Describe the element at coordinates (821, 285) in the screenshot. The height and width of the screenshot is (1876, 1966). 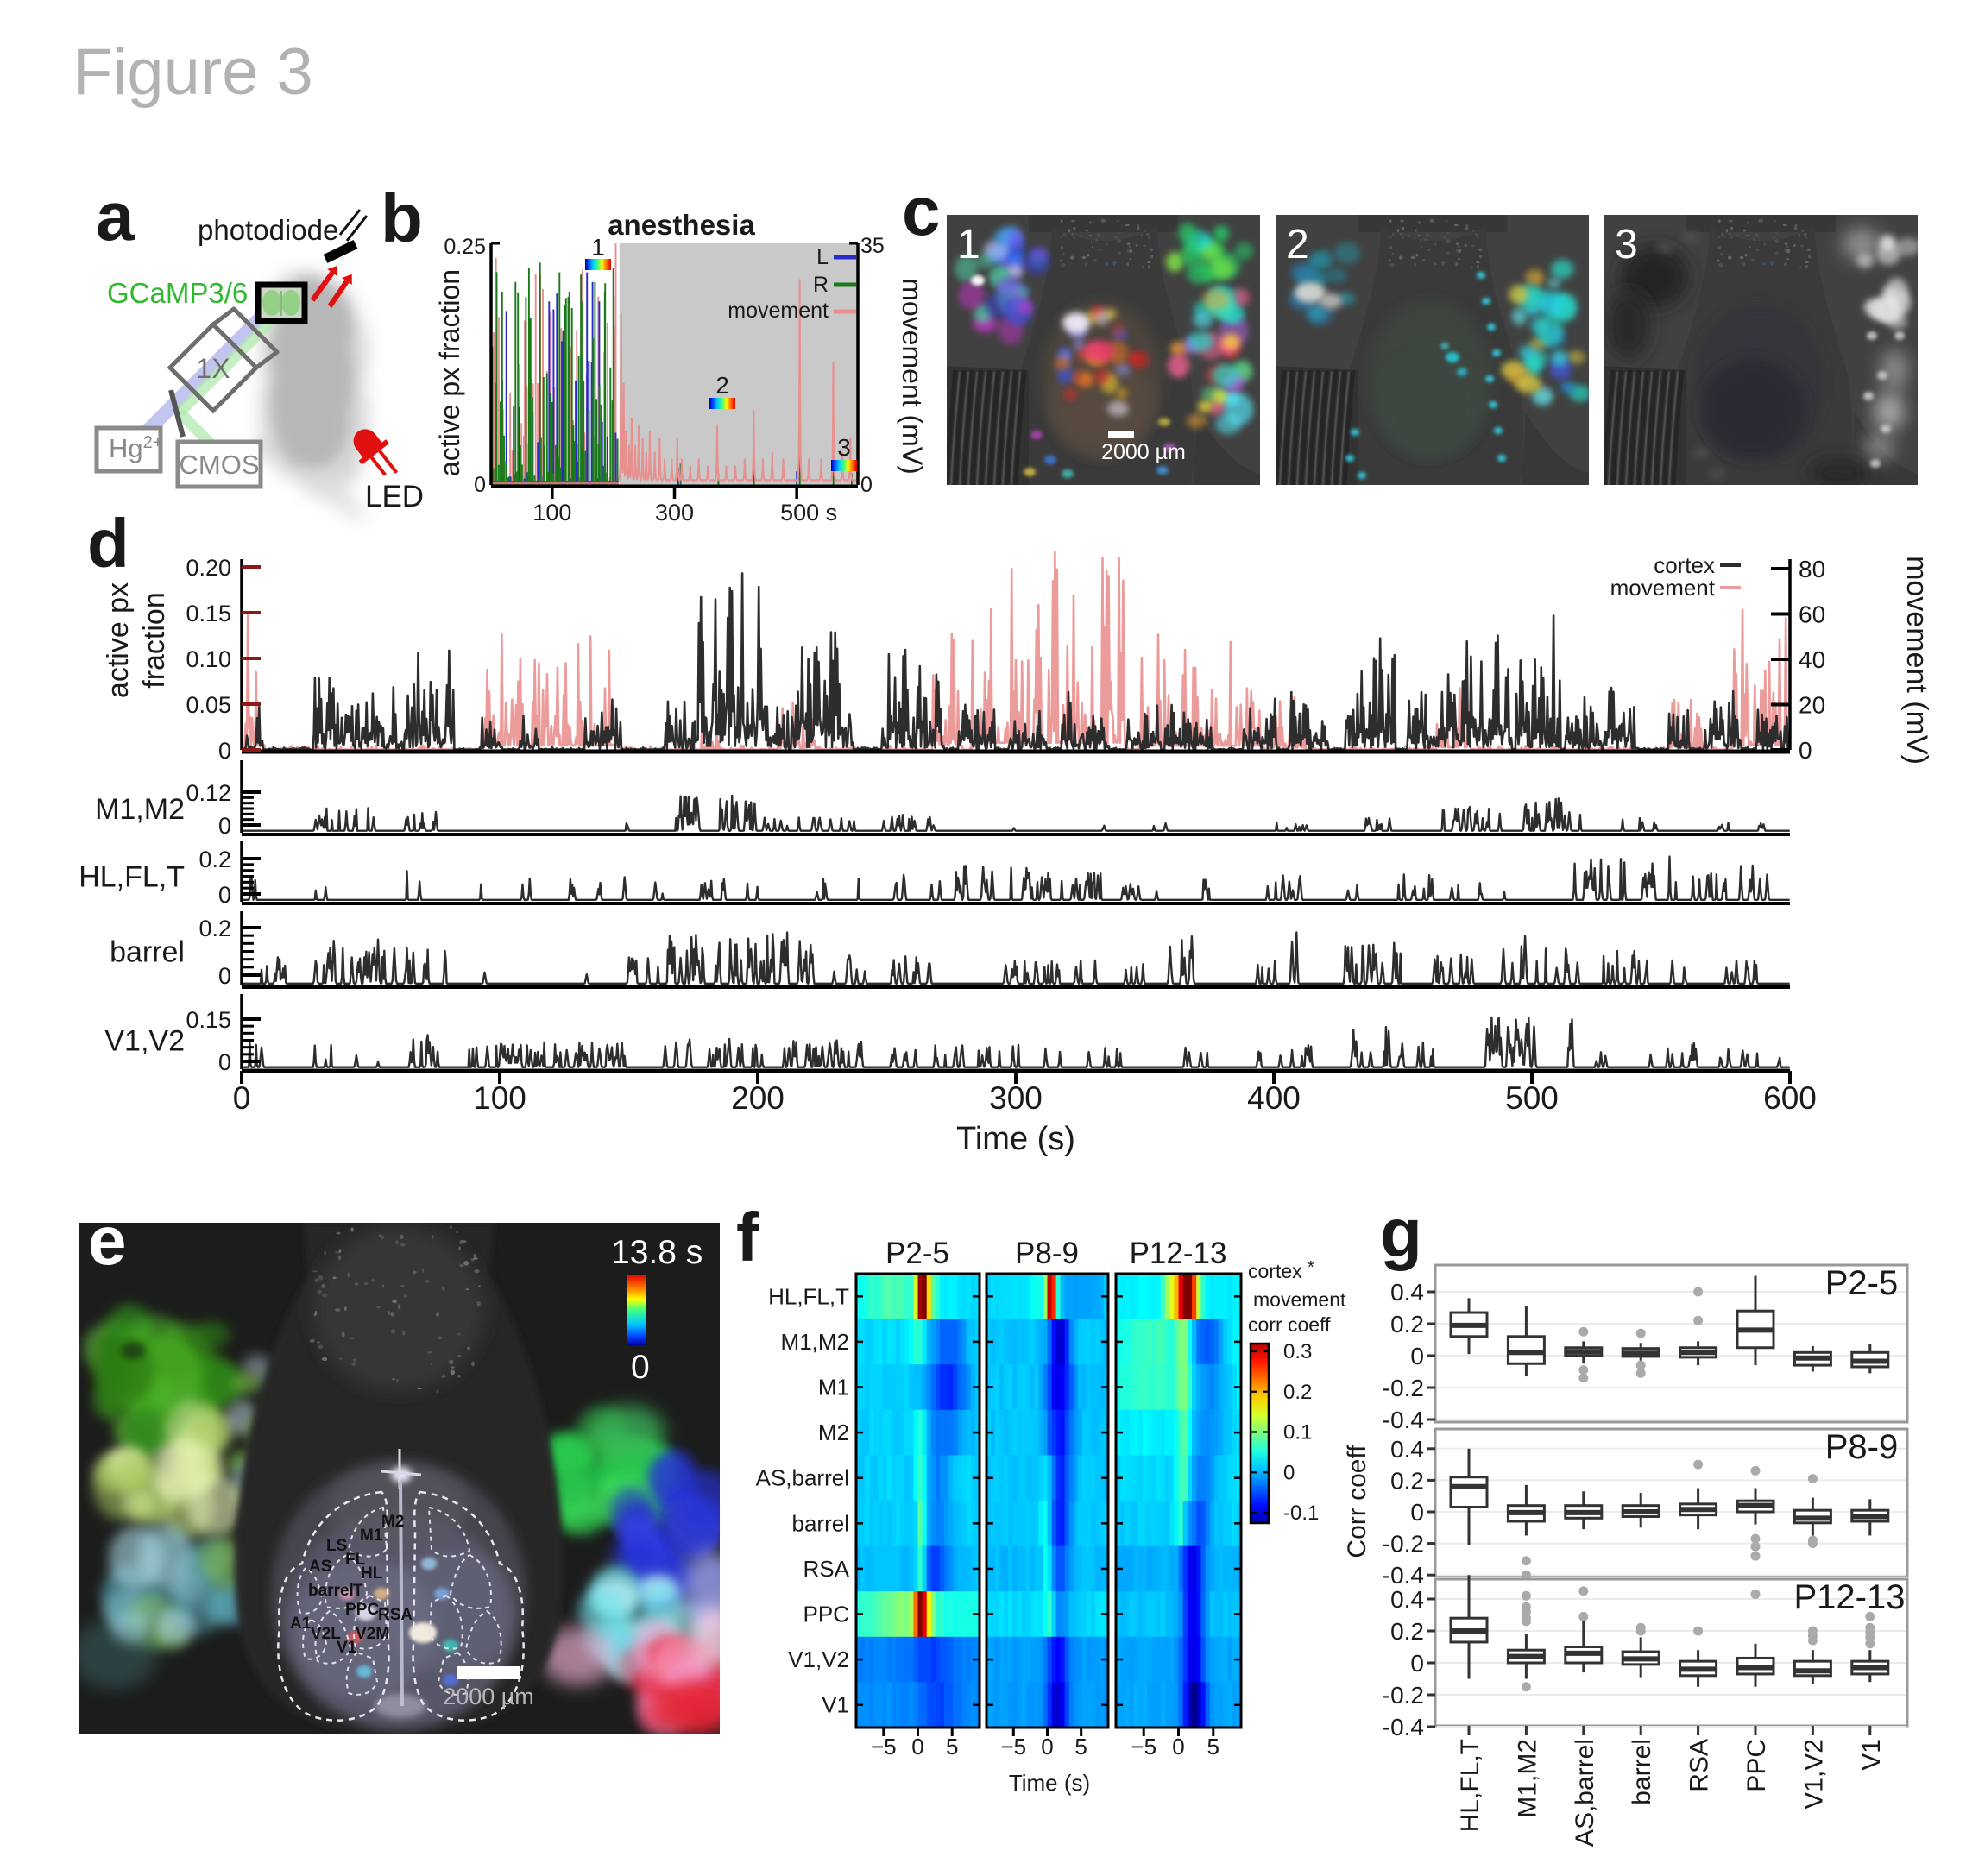
I see `svg-text: R` at that location.